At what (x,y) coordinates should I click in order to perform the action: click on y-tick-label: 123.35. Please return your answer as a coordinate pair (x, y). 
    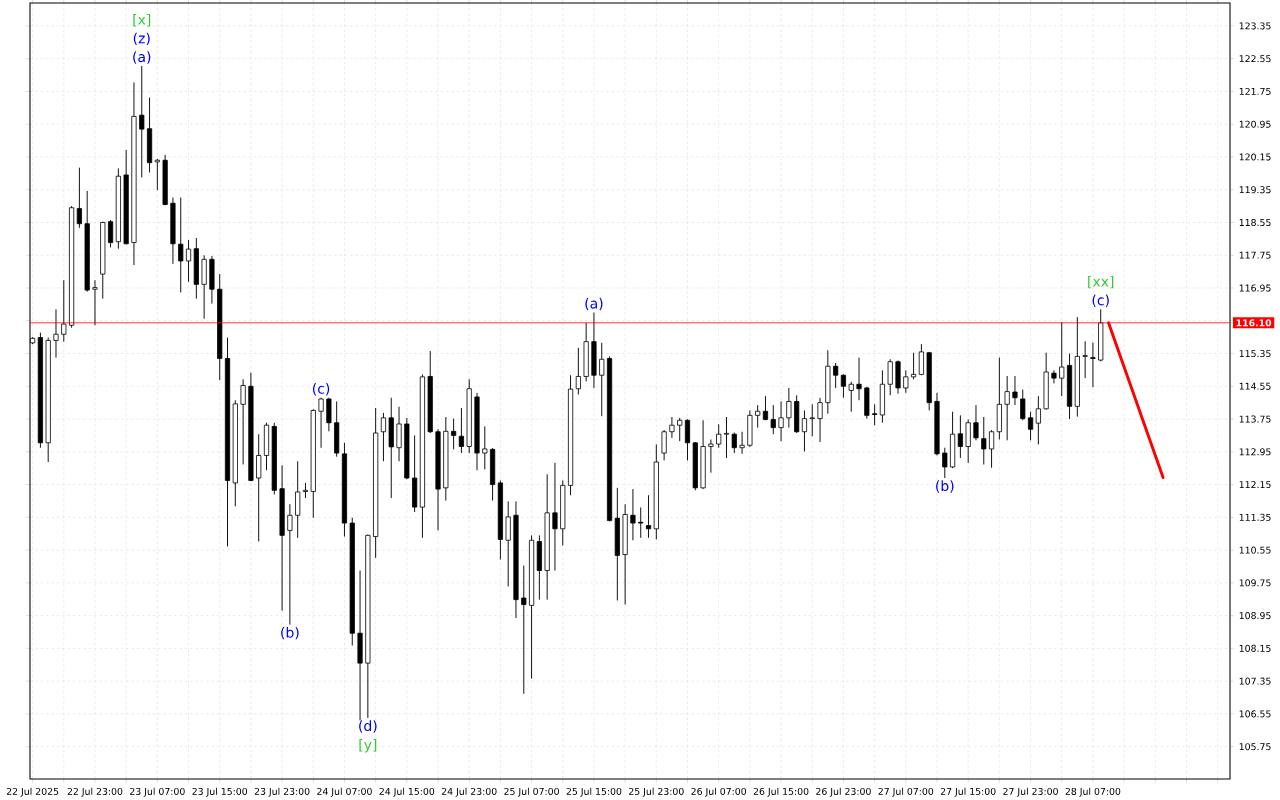
    Looking at the image, I should click on (1255, 26).